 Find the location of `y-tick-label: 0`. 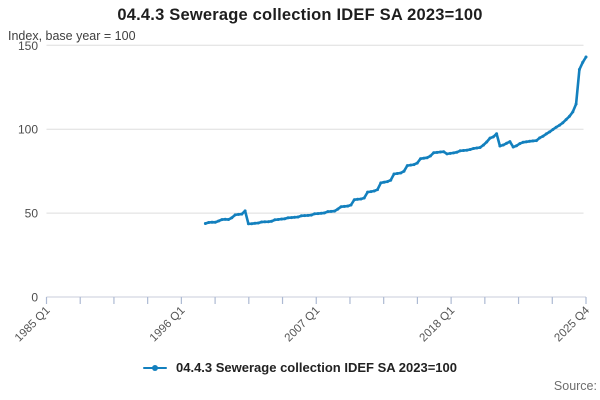

y-tick-label: 0 is located at coordinates (34, 298).